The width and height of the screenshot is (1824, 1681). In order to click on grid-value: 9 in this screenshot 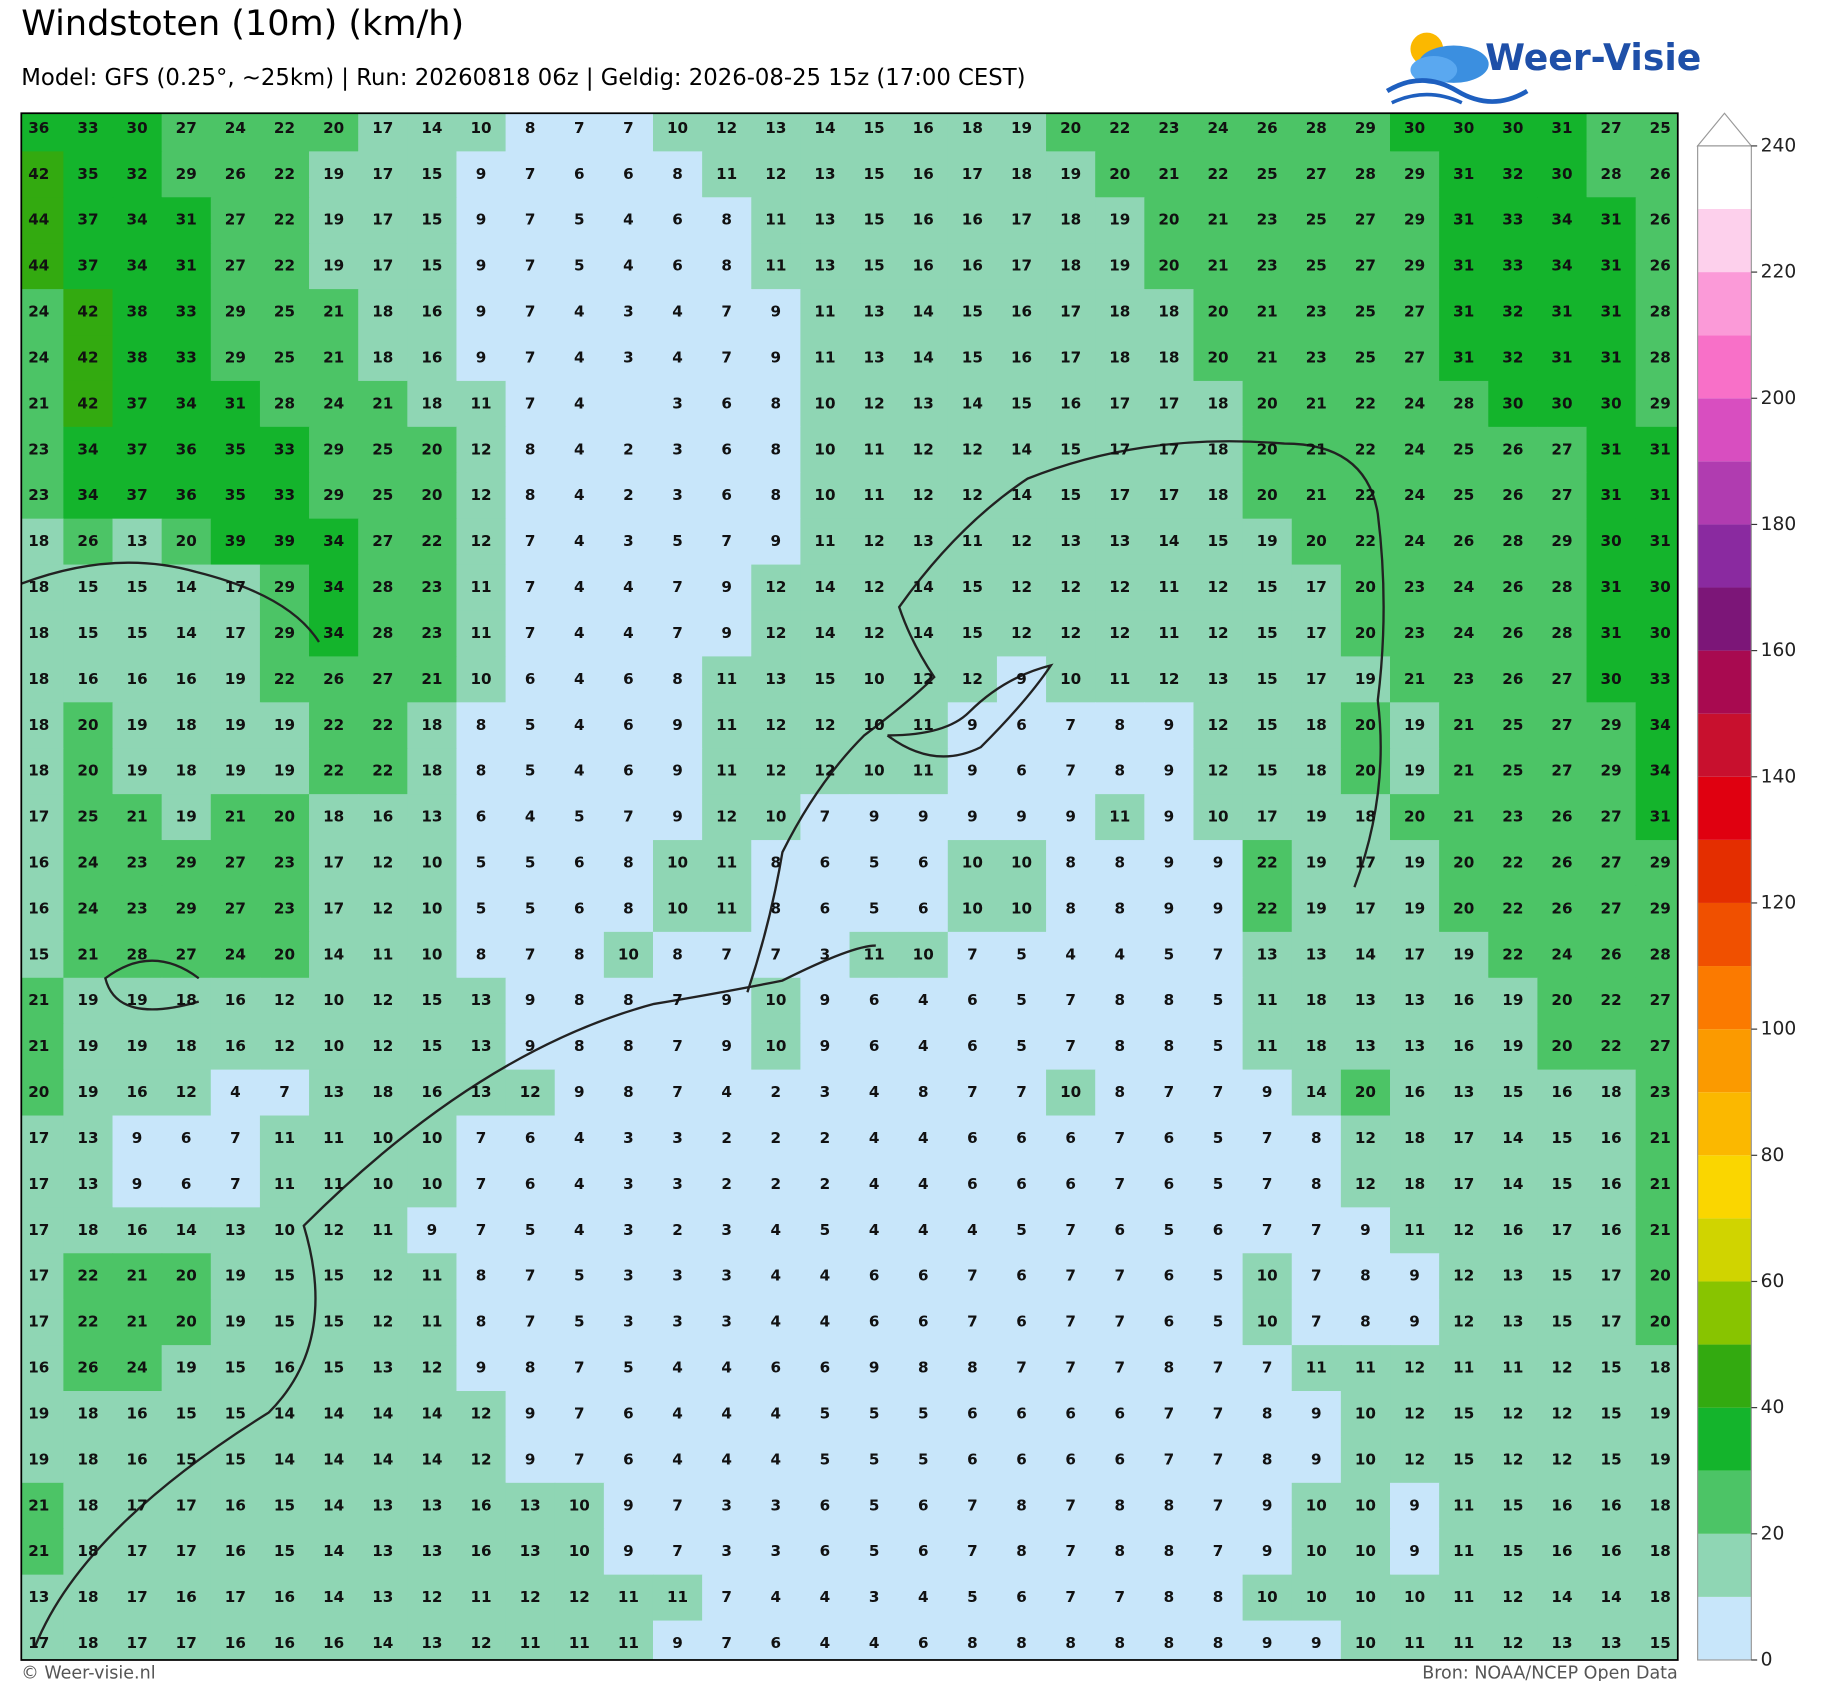, I will do `click(1070, 817)`.